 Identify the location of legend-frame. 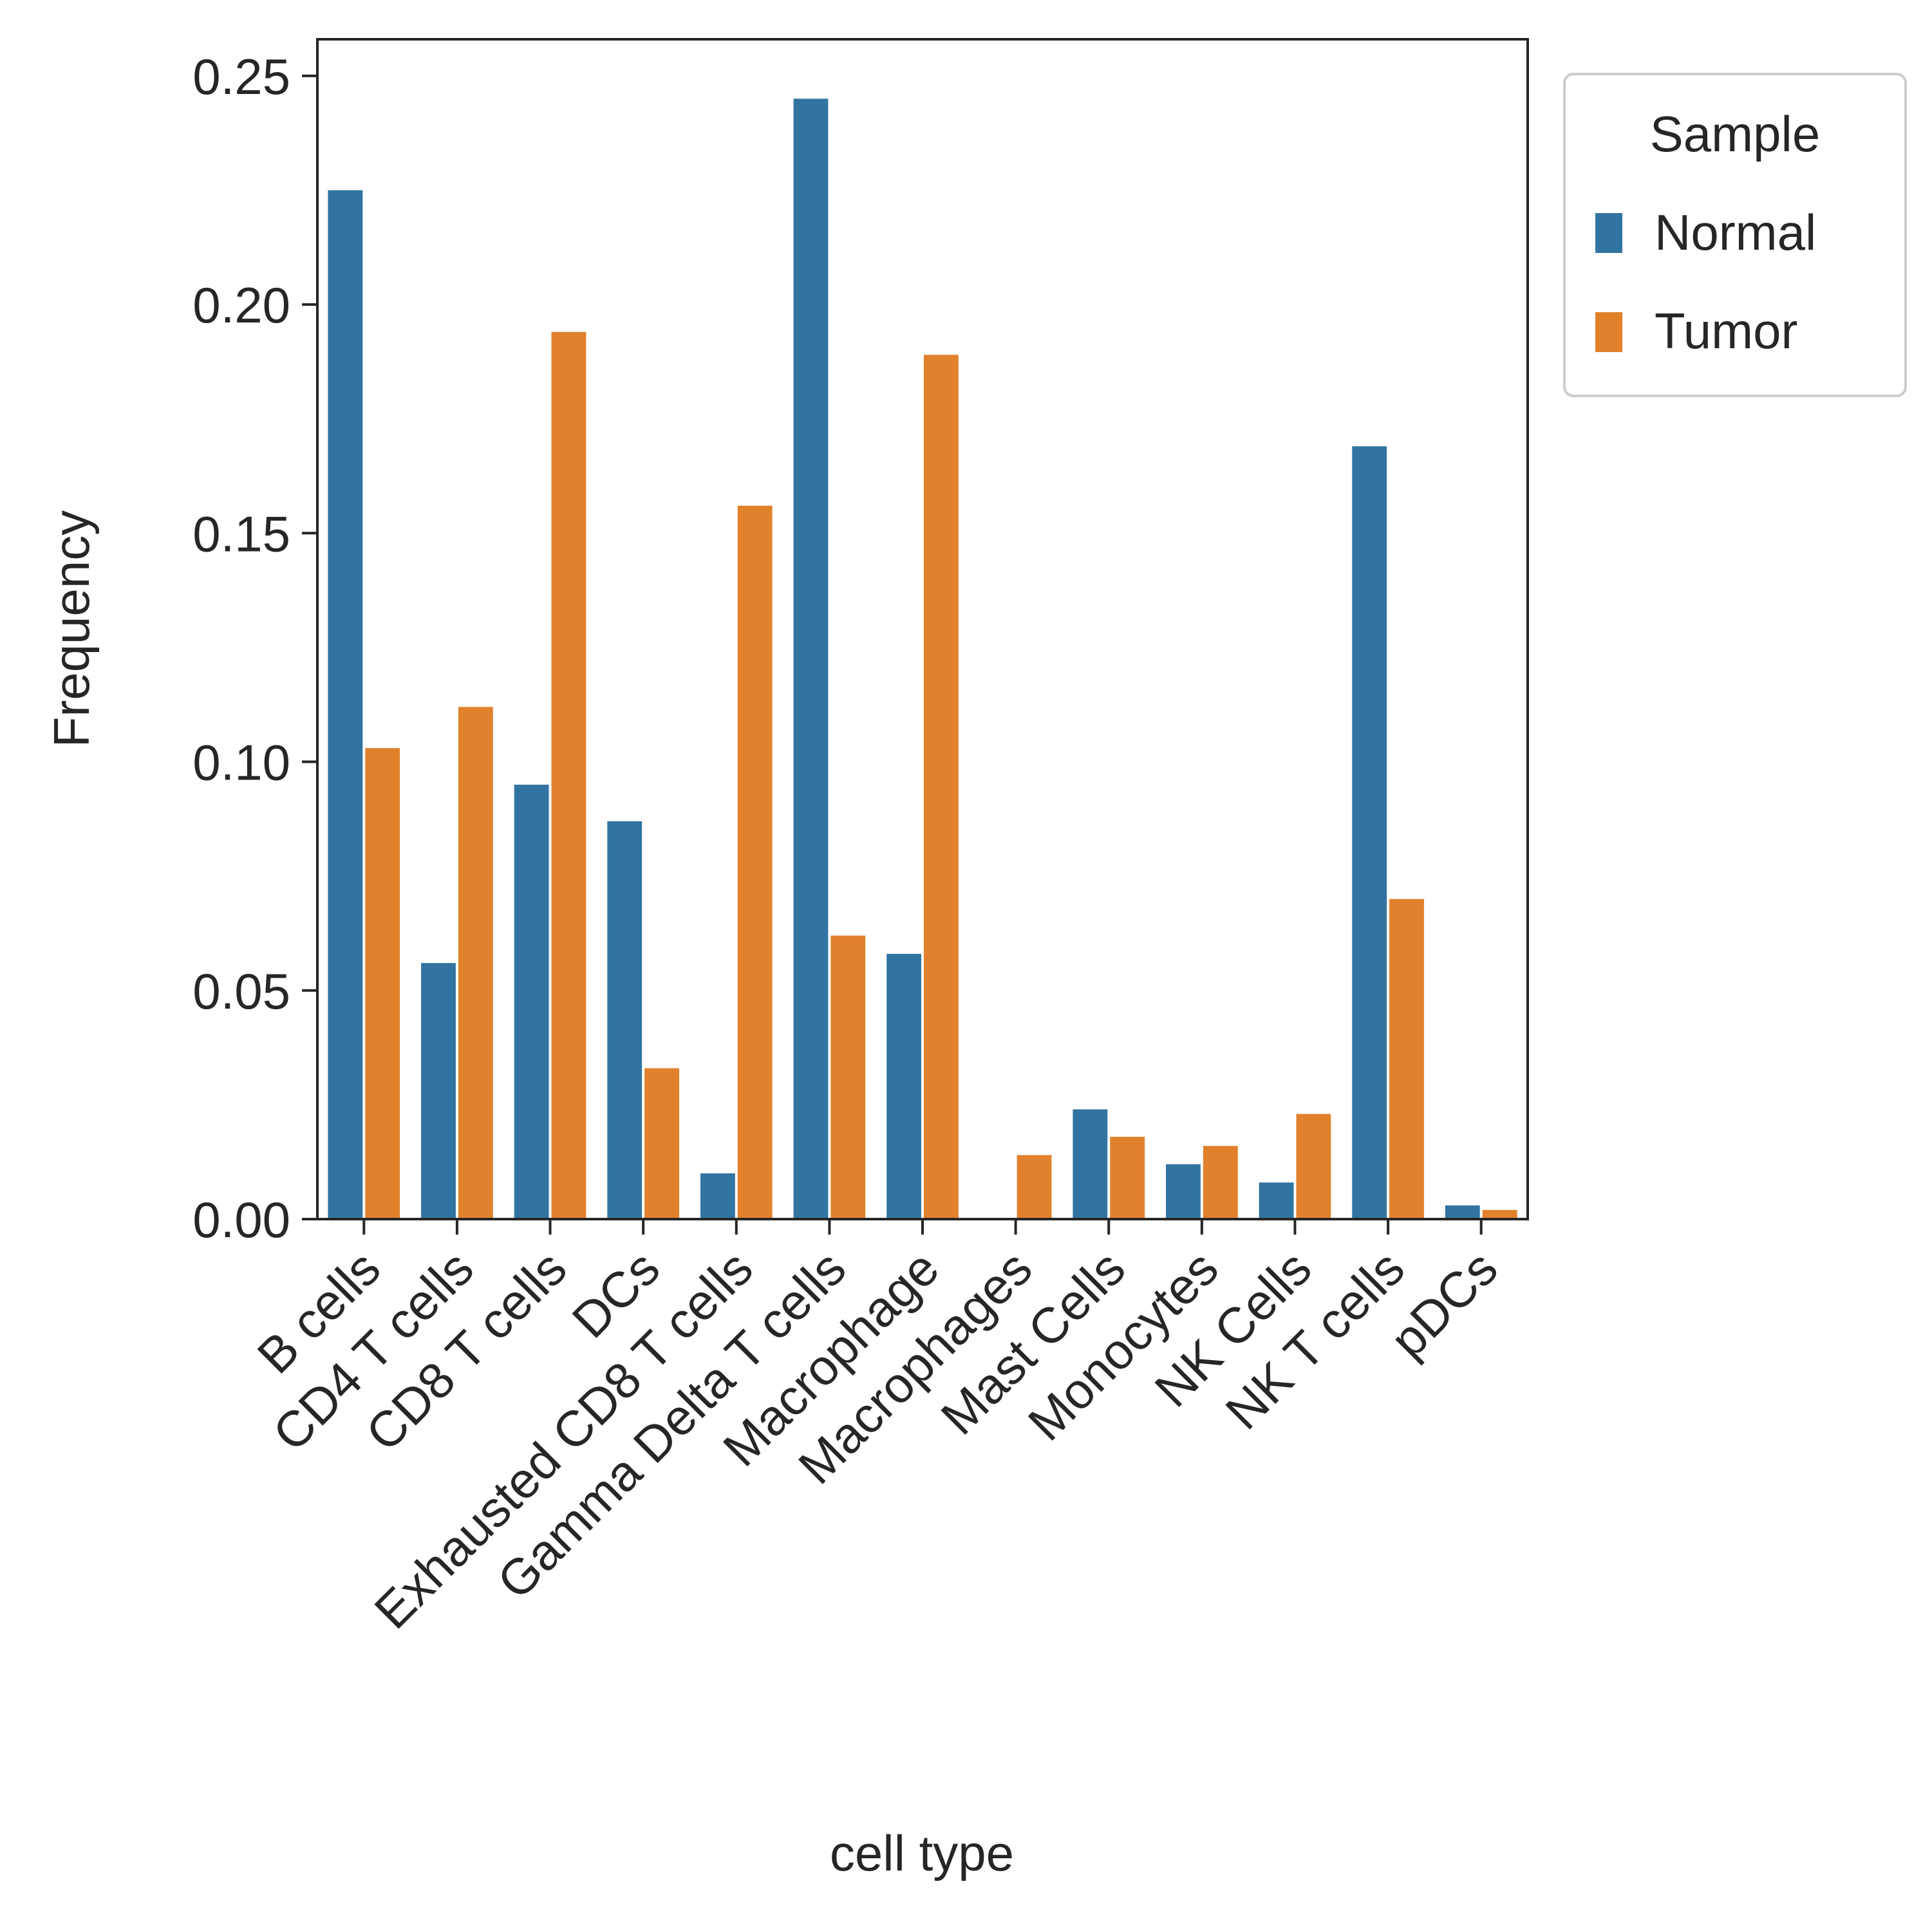
(1735, 235).